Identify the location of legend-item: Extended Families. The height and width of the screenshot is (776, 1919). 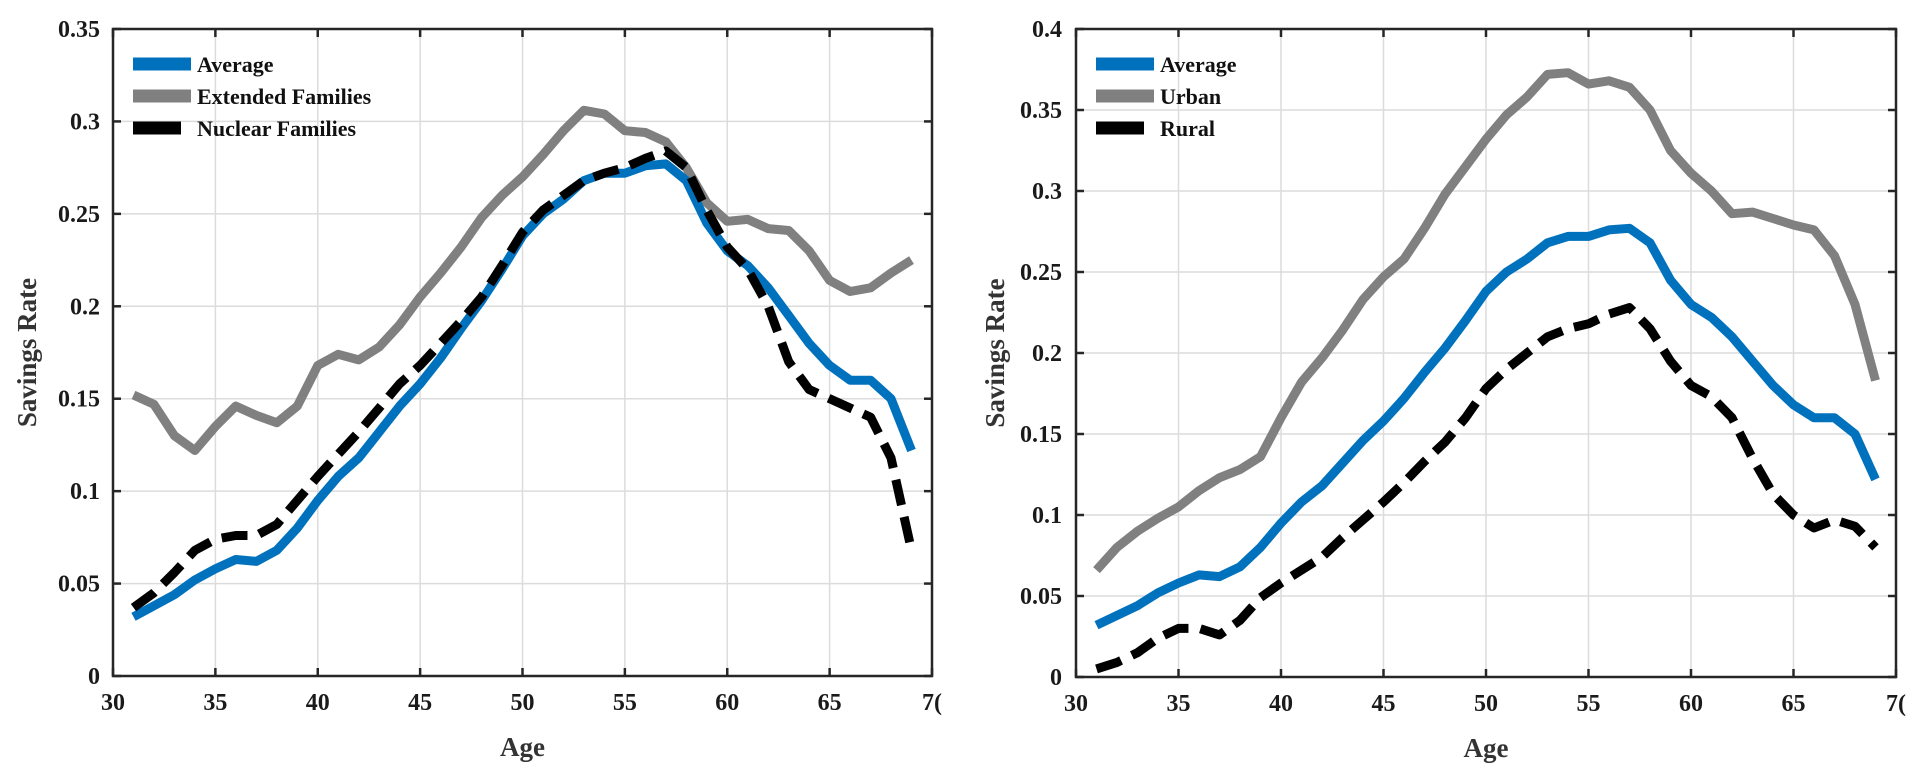
(252, 96).